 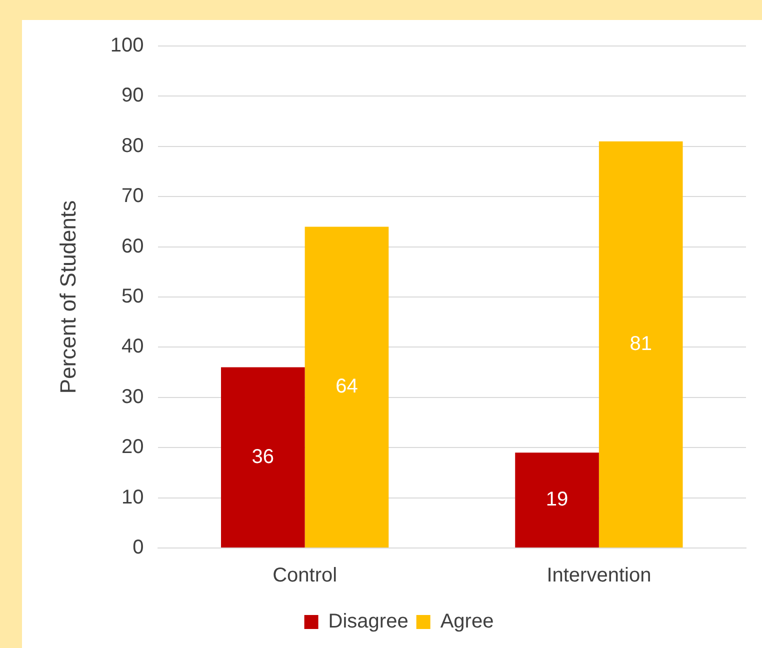 What do you see at coordinates (133, 297) in the screenshot?
I see `y-tick-label: 50` at bounding box center [133, 297].